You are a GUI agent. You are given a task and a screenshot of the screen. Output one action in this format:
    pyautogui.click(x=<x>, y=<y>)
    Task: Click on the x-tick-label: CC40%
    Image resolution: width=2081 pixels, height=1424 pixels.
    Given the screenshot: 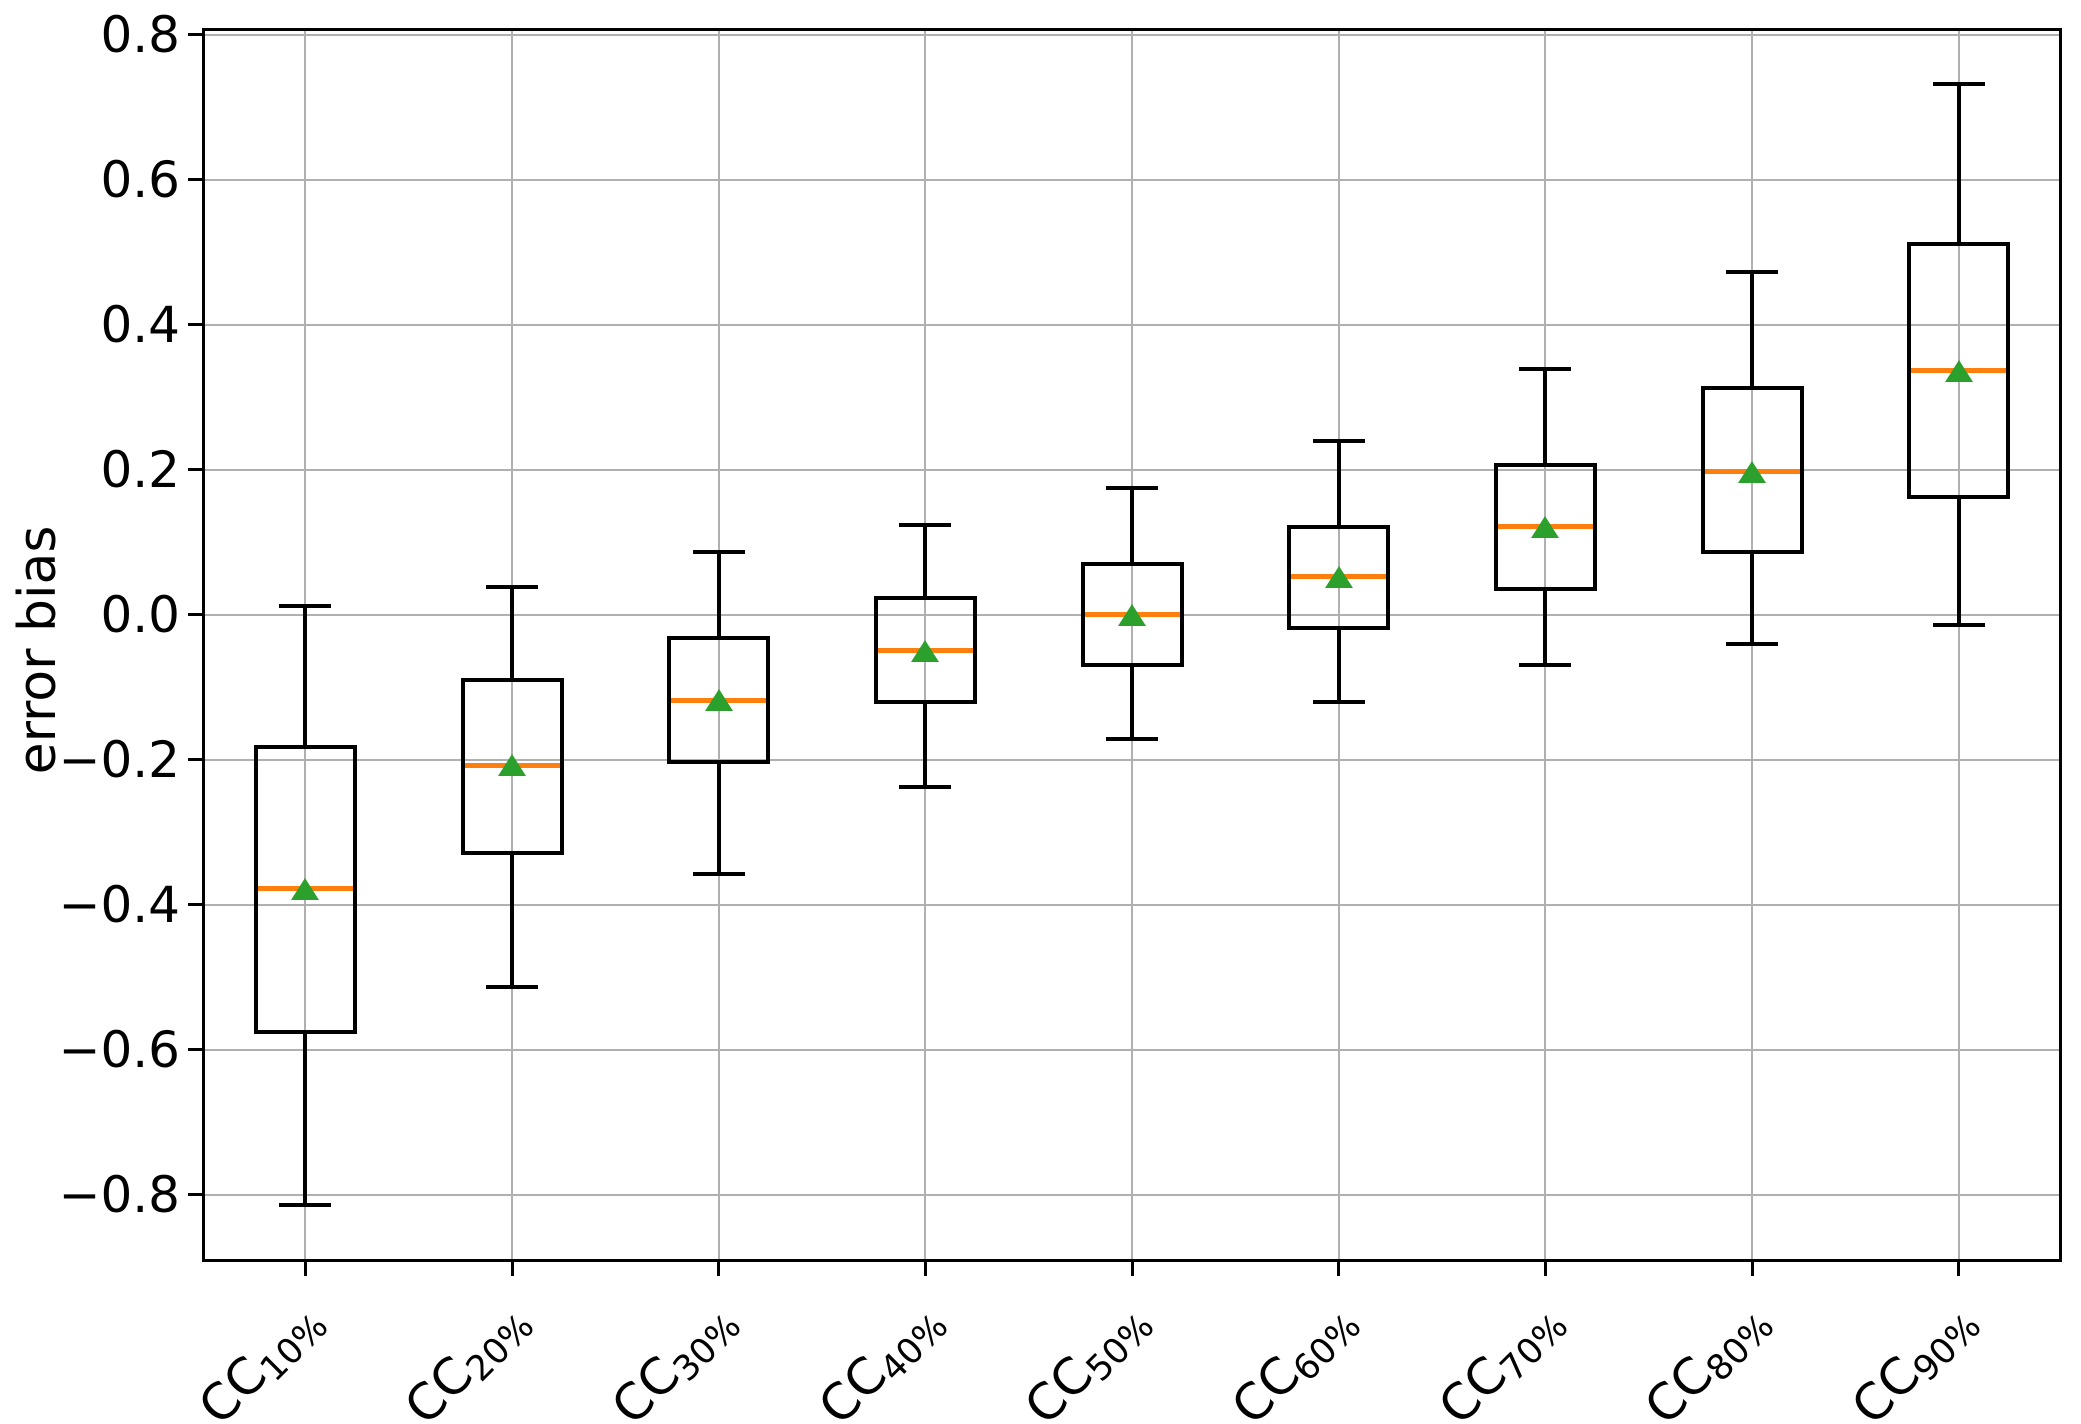 What is the action you would take?
    pyautogui.click(x=881, y=1357)
    